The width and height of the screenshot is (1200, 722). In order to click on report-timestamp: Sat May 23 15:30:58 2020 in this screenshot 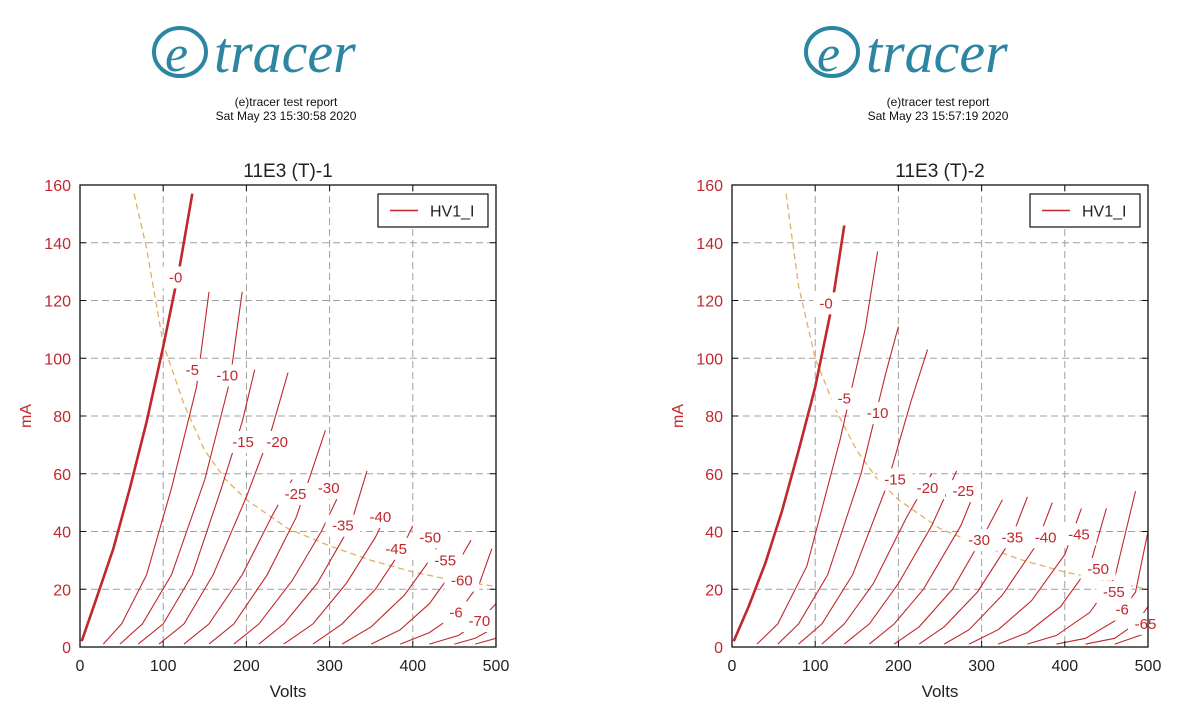, I will do `click(286, 116)`.